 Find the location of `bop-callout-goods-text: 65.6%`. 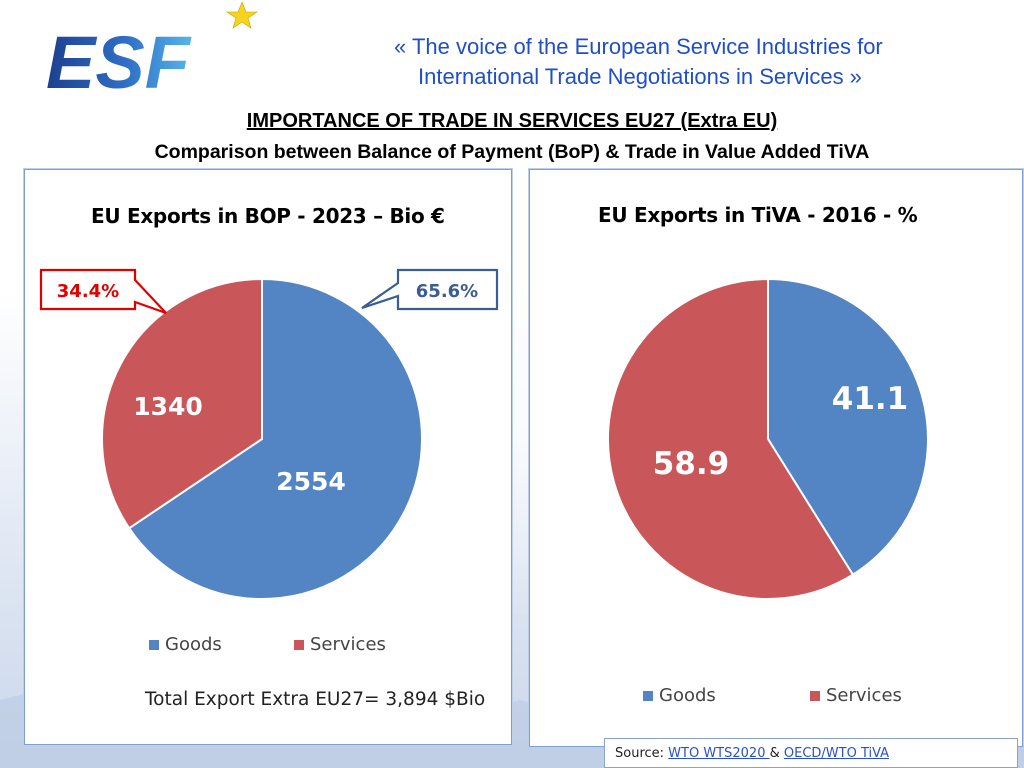

bop-callout-goods-text: 65.6% is located at coordinates (447, 291).